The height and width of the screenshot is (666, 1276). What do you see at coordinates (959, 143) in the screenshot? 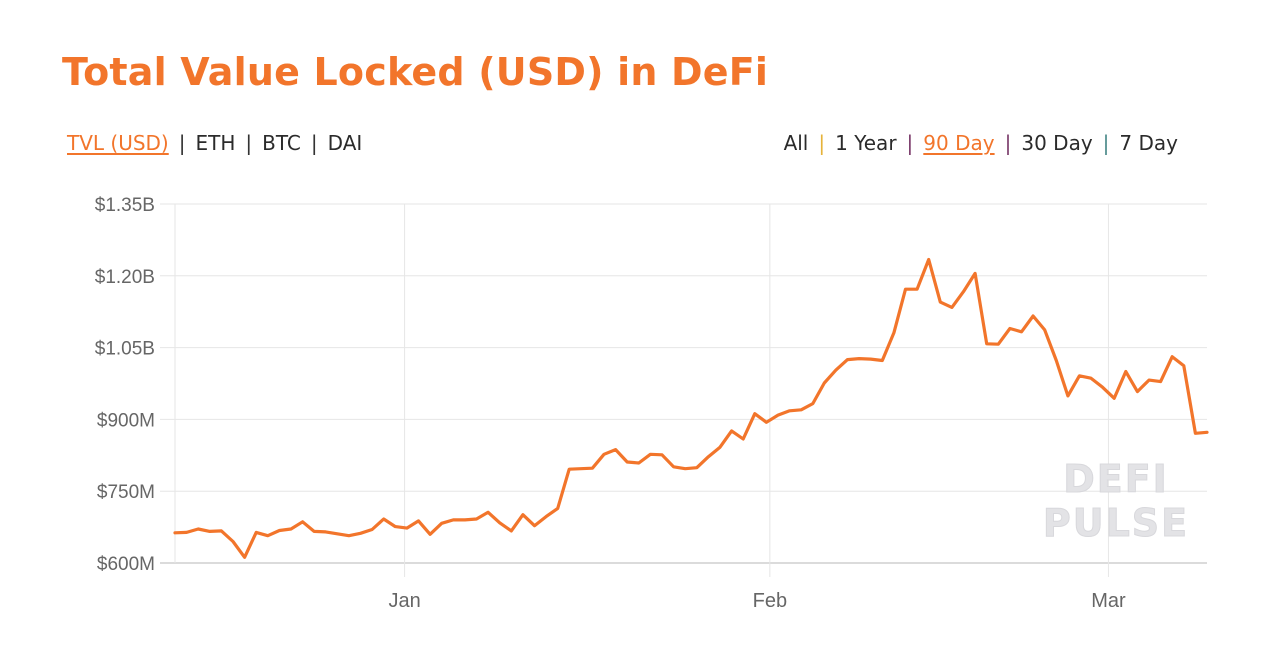
I see `range-90-day: 90 Day` at bounding box center [959, 143].